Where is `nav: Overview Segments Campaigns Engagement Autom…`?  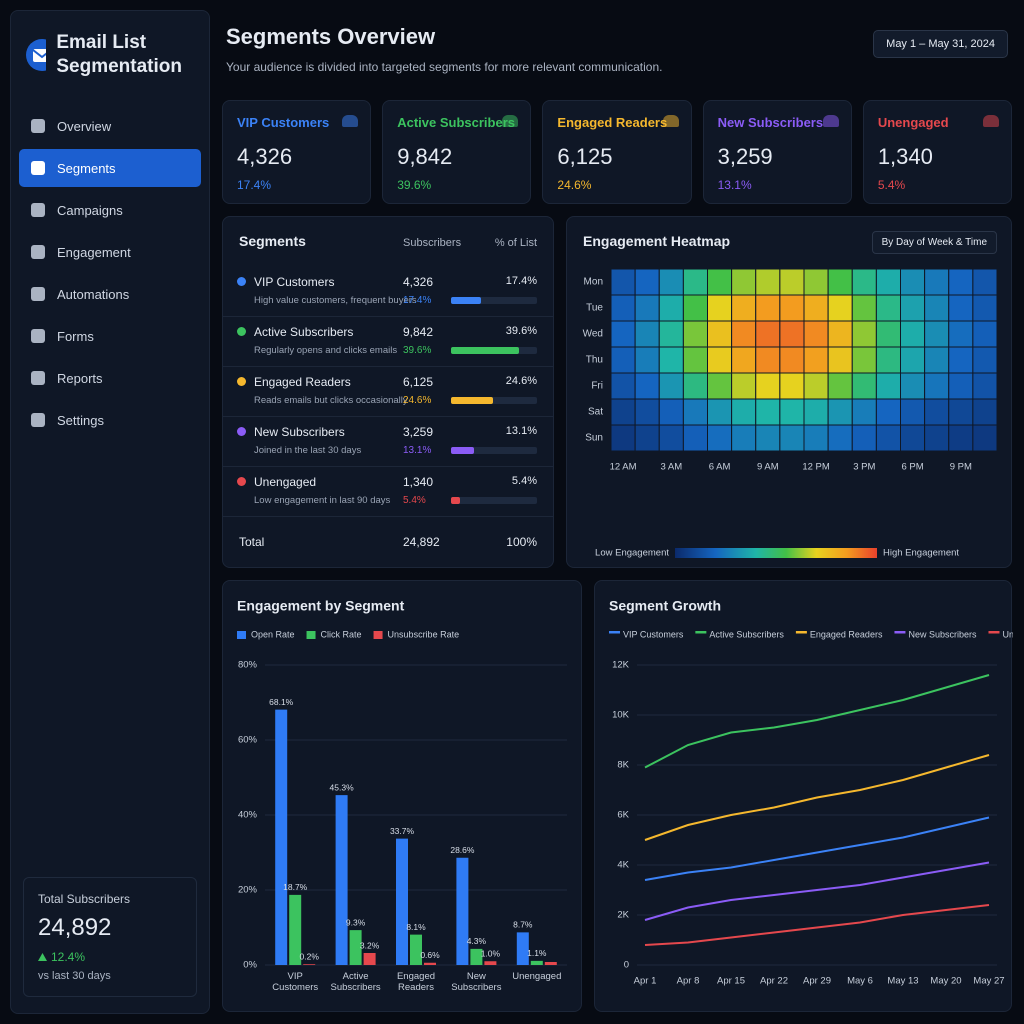
nav: Overview Segments Campaigns Engagement Autom… is located at coordinates (110, 273).